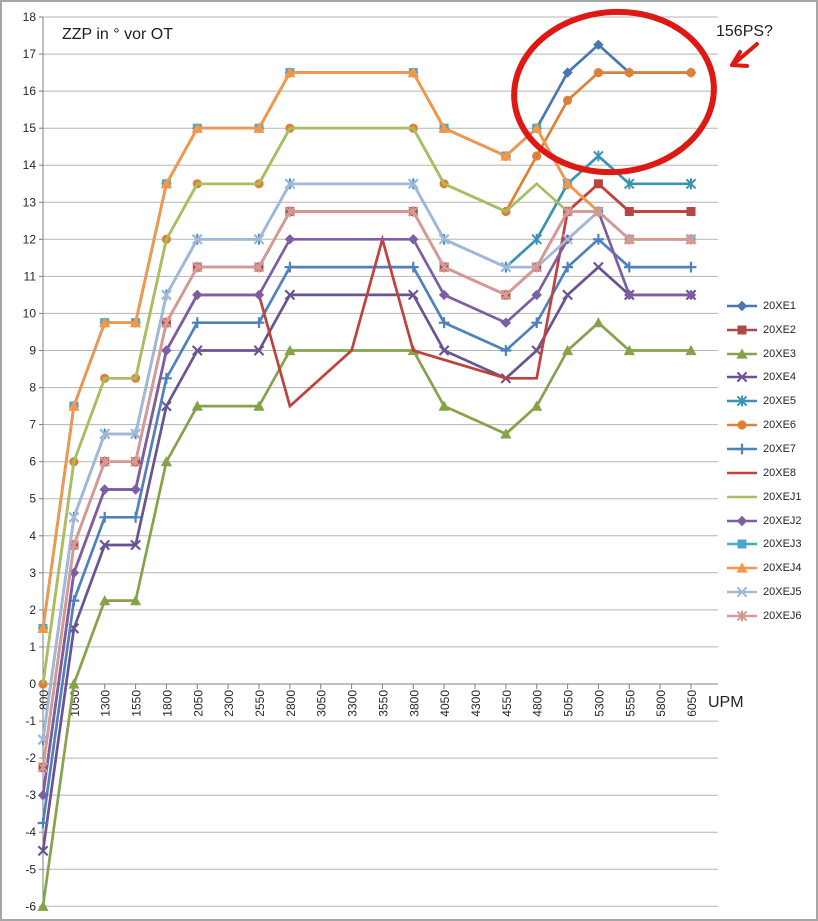 This screenshot has height=921, width=818. I want to click on svg-text: 3800, so click(414, 703).